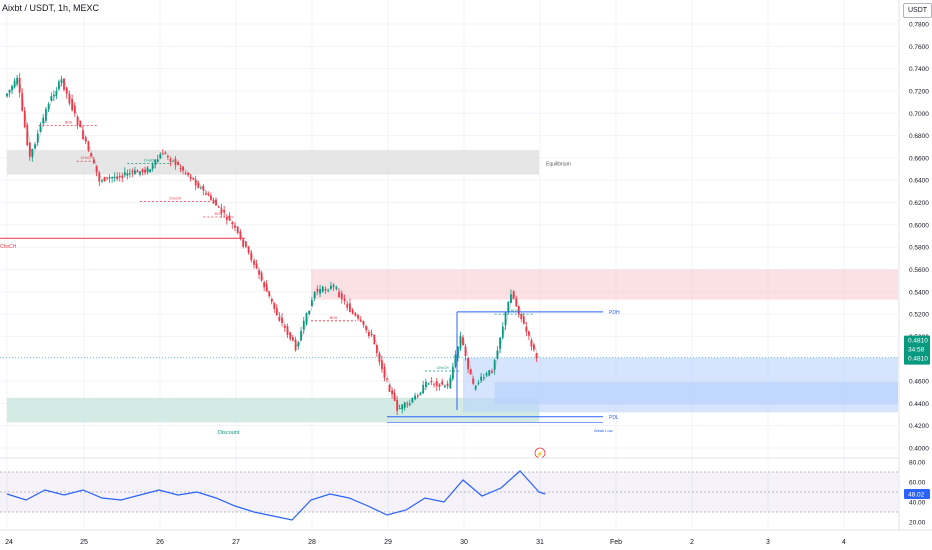 The width and height of the screenshot is (932, 550). Describe the element at coordinates (917, 10) in the screenshot. I see `currency-badge: USDT` at that location.